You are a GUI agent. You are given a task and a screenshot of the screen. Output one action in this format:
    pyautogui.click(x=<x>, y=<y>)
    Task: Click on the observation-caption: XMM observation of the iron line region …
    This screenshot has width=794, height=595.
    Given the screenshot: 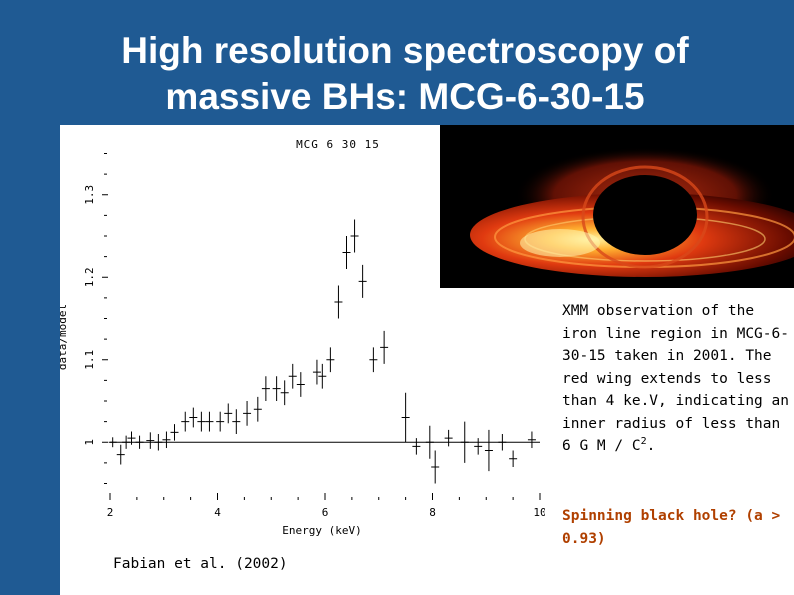 What is the action you would take?
    pyautogui.click(x=677, y=379)
    